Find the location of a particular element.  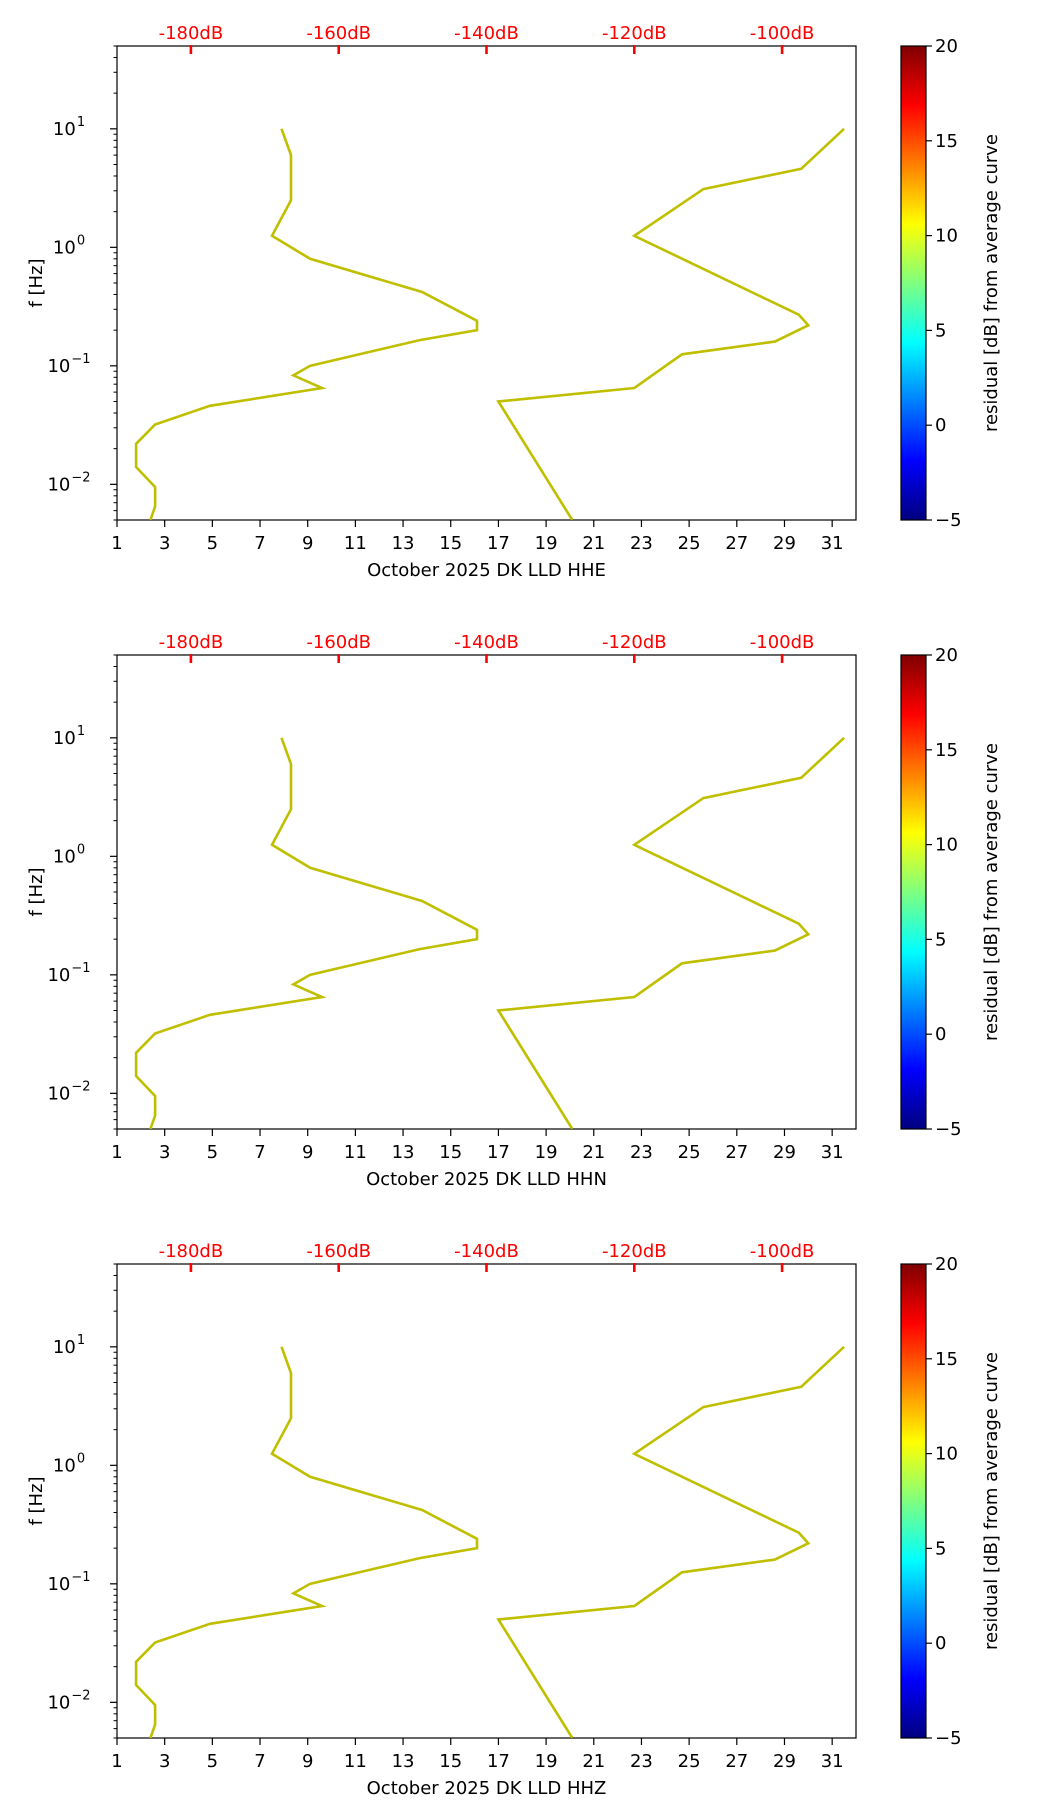

x-tick-label: 21 is located at coordinates (593, 543).